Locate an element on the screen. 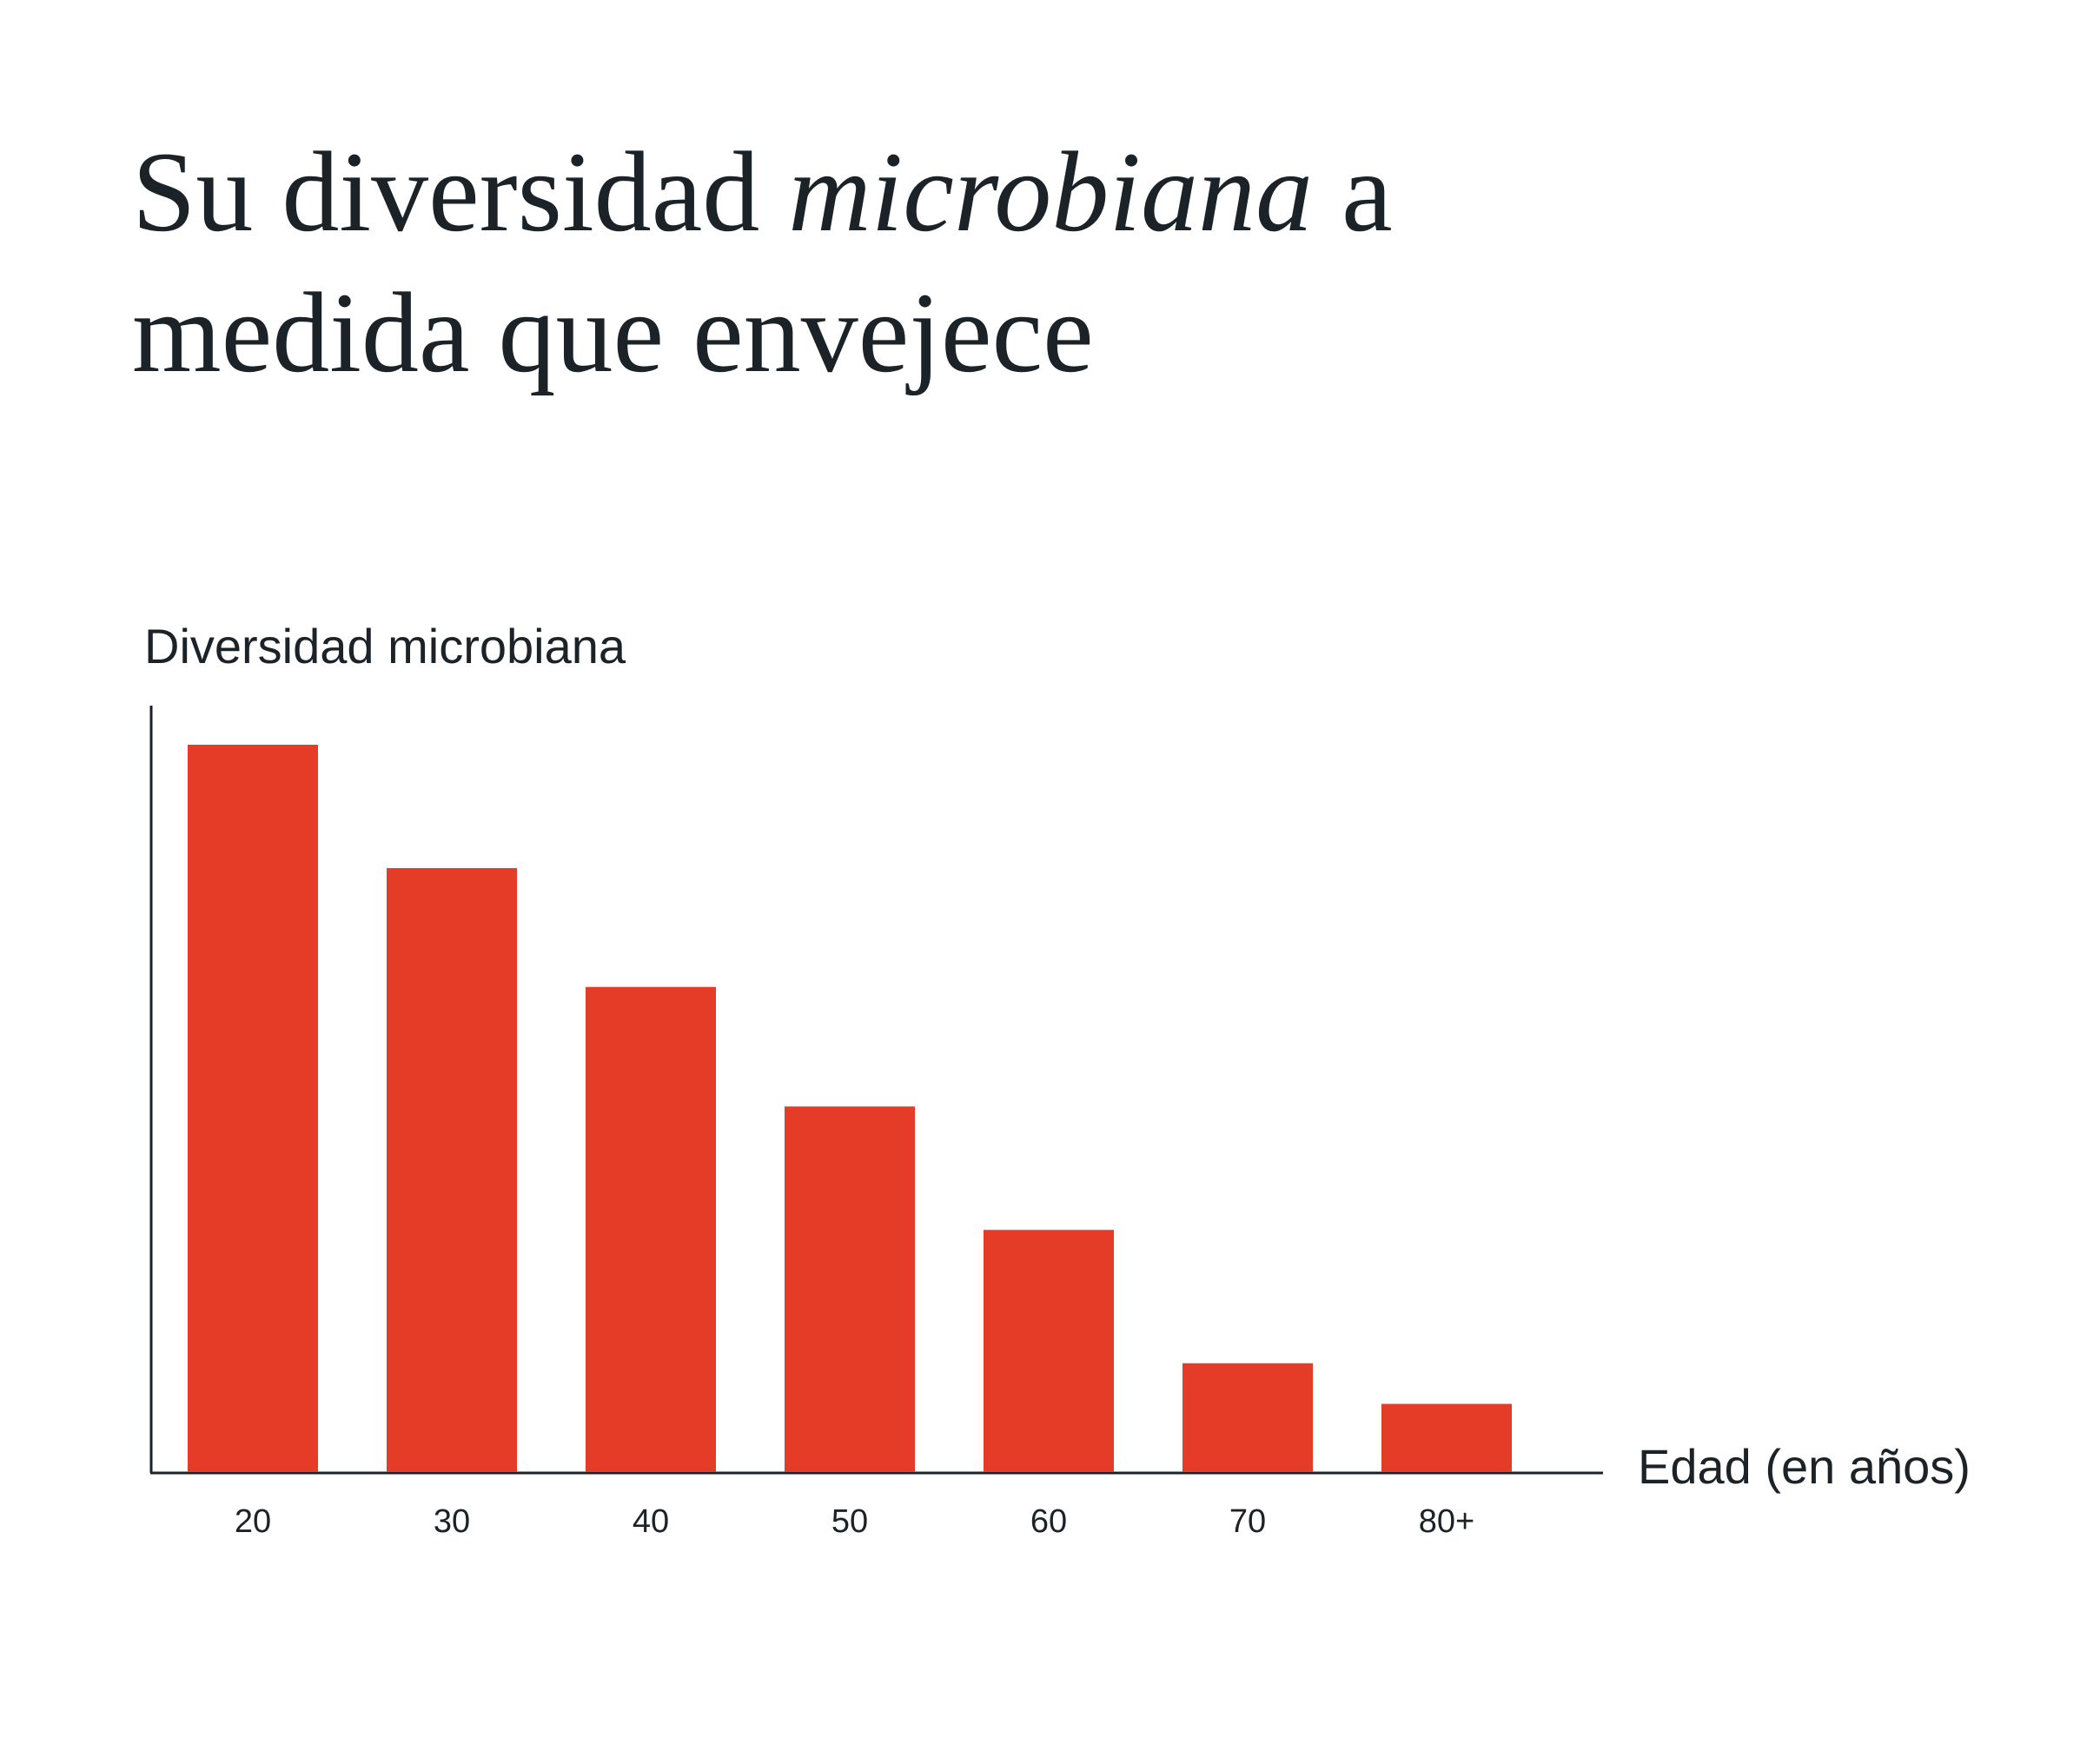 The height and width of the screenshot is (1738, 2100). x-tick-label: 40 is located at coordinates (651, 1521).